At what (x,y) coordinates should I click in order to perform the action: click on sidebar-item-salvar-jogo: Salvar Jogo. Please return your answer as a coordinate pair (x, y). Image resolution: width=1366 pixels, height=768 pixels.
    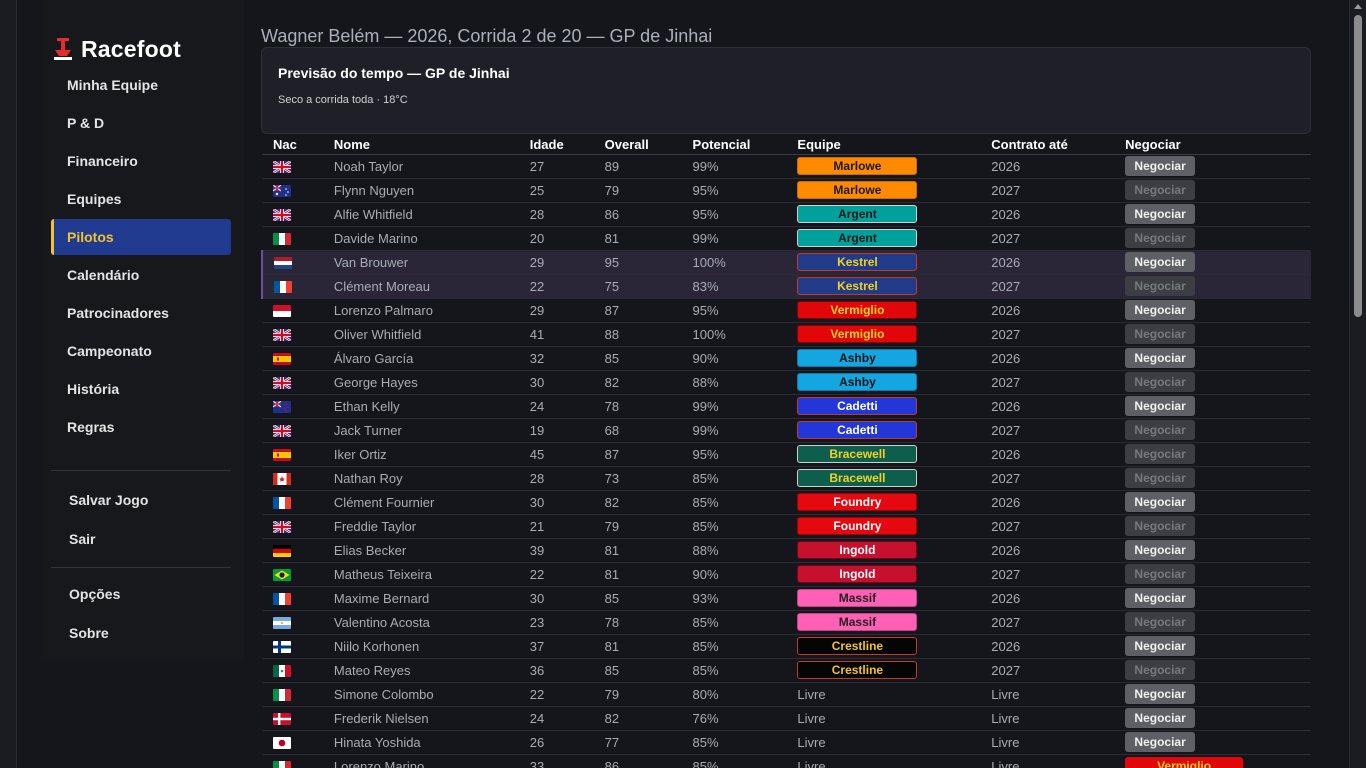
    Looking at the image, I should click on (109, 500).